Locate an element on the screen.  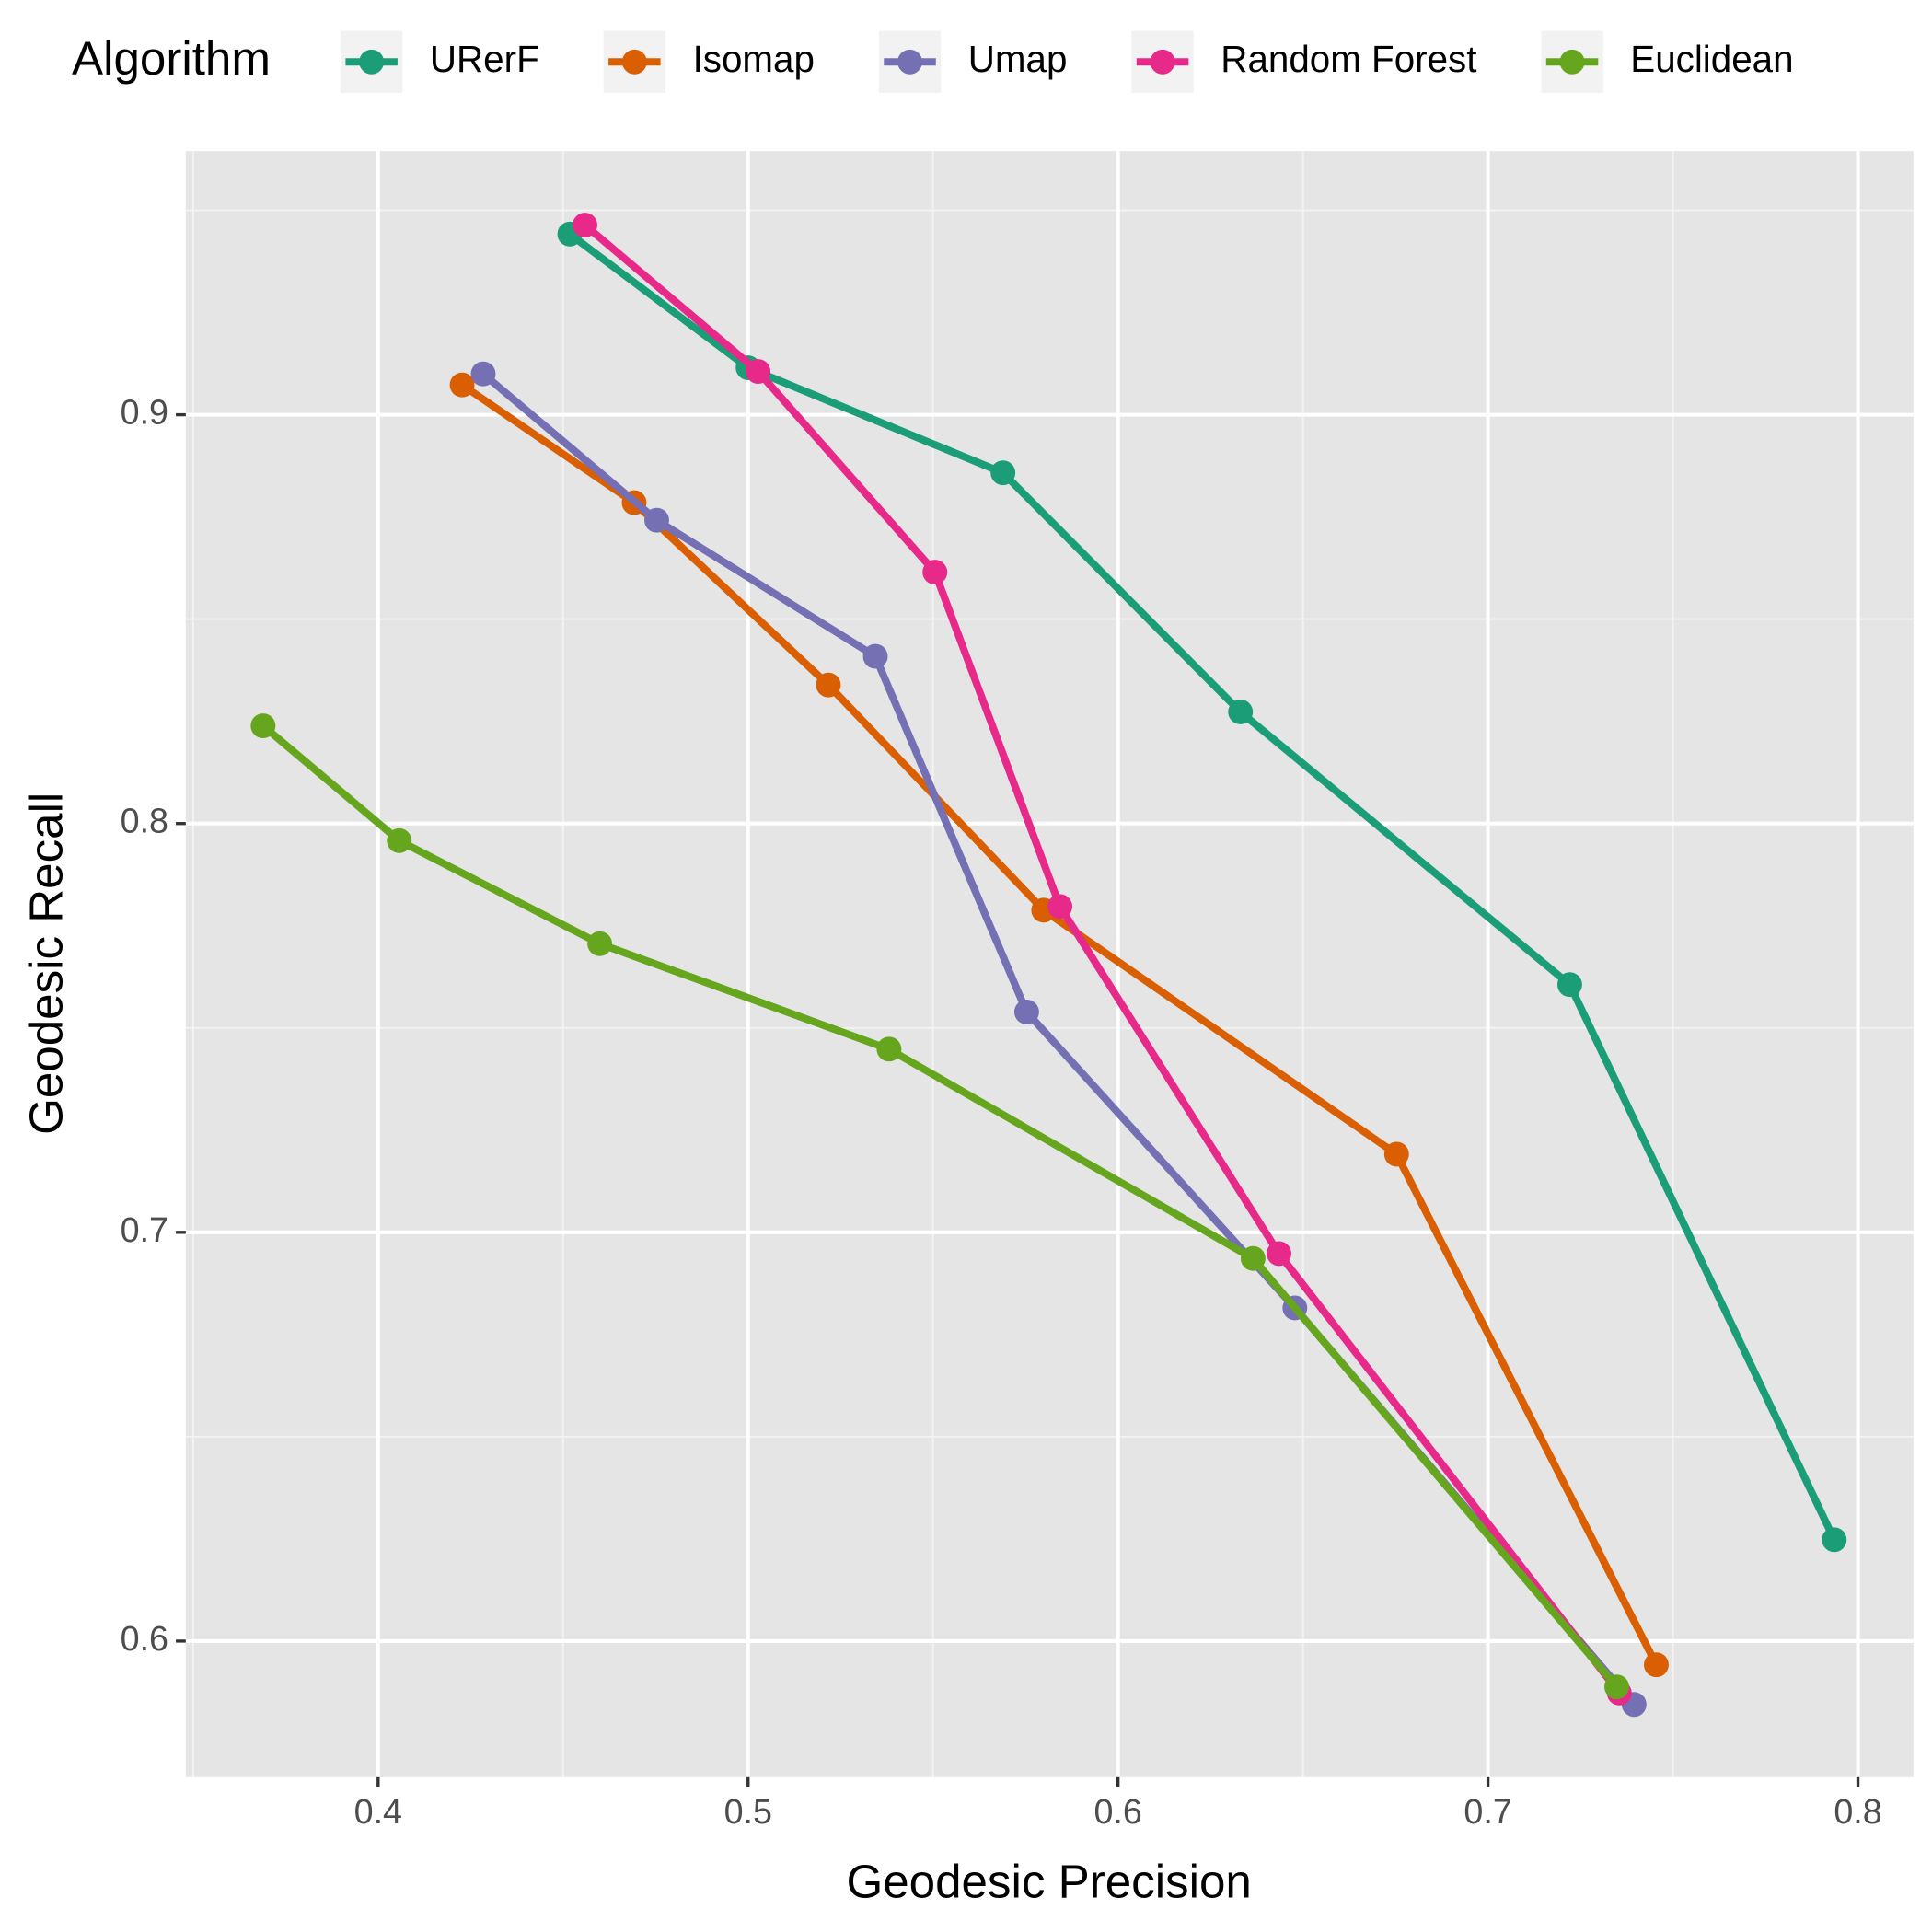
legend-label: Umap is located at coordinates (1018, 59).